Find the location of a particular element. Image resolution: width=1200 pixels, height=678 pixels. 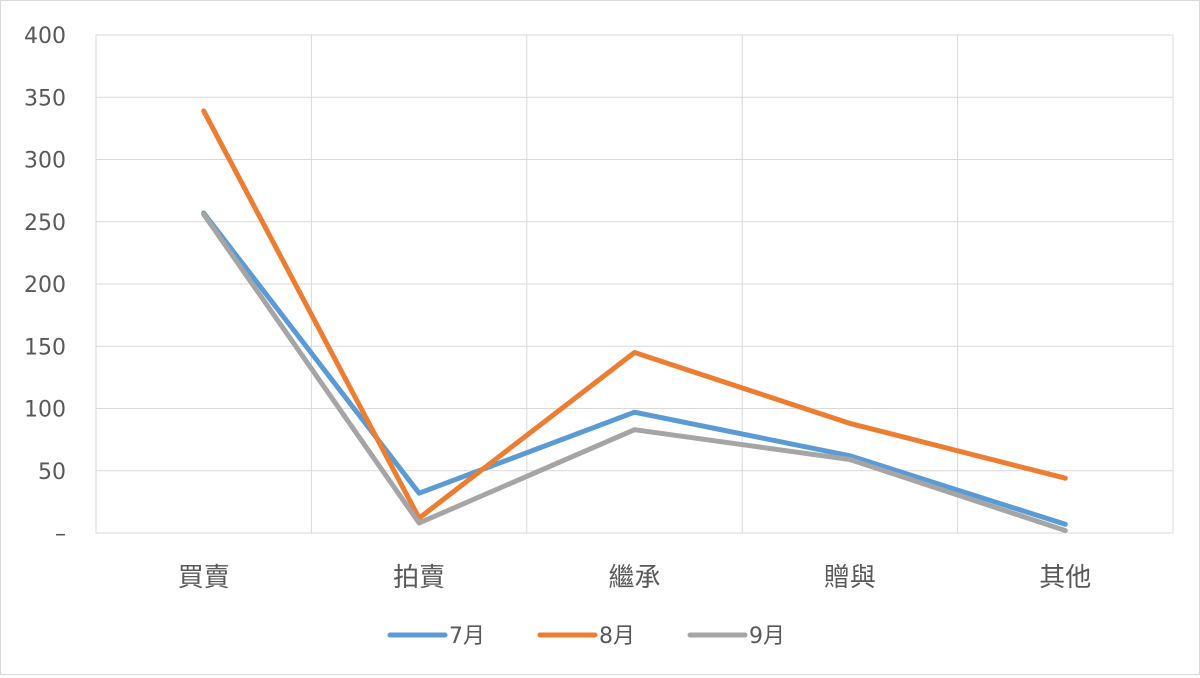

legend-item: 8月 is located at coordinates (586, 636).